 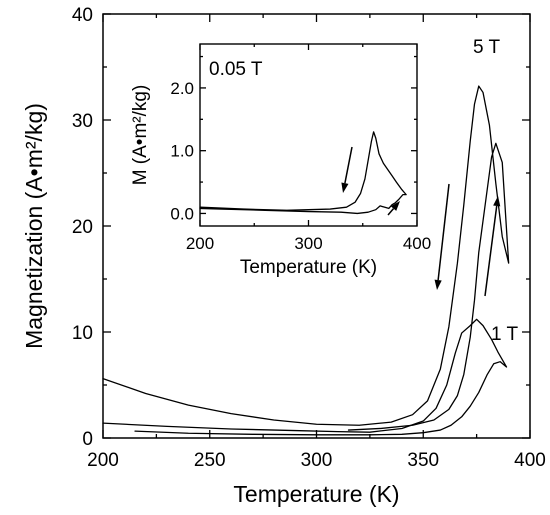 I want to click on y-axis-label: Magnetization (A•m²/kg), so click(x=34, y=226).